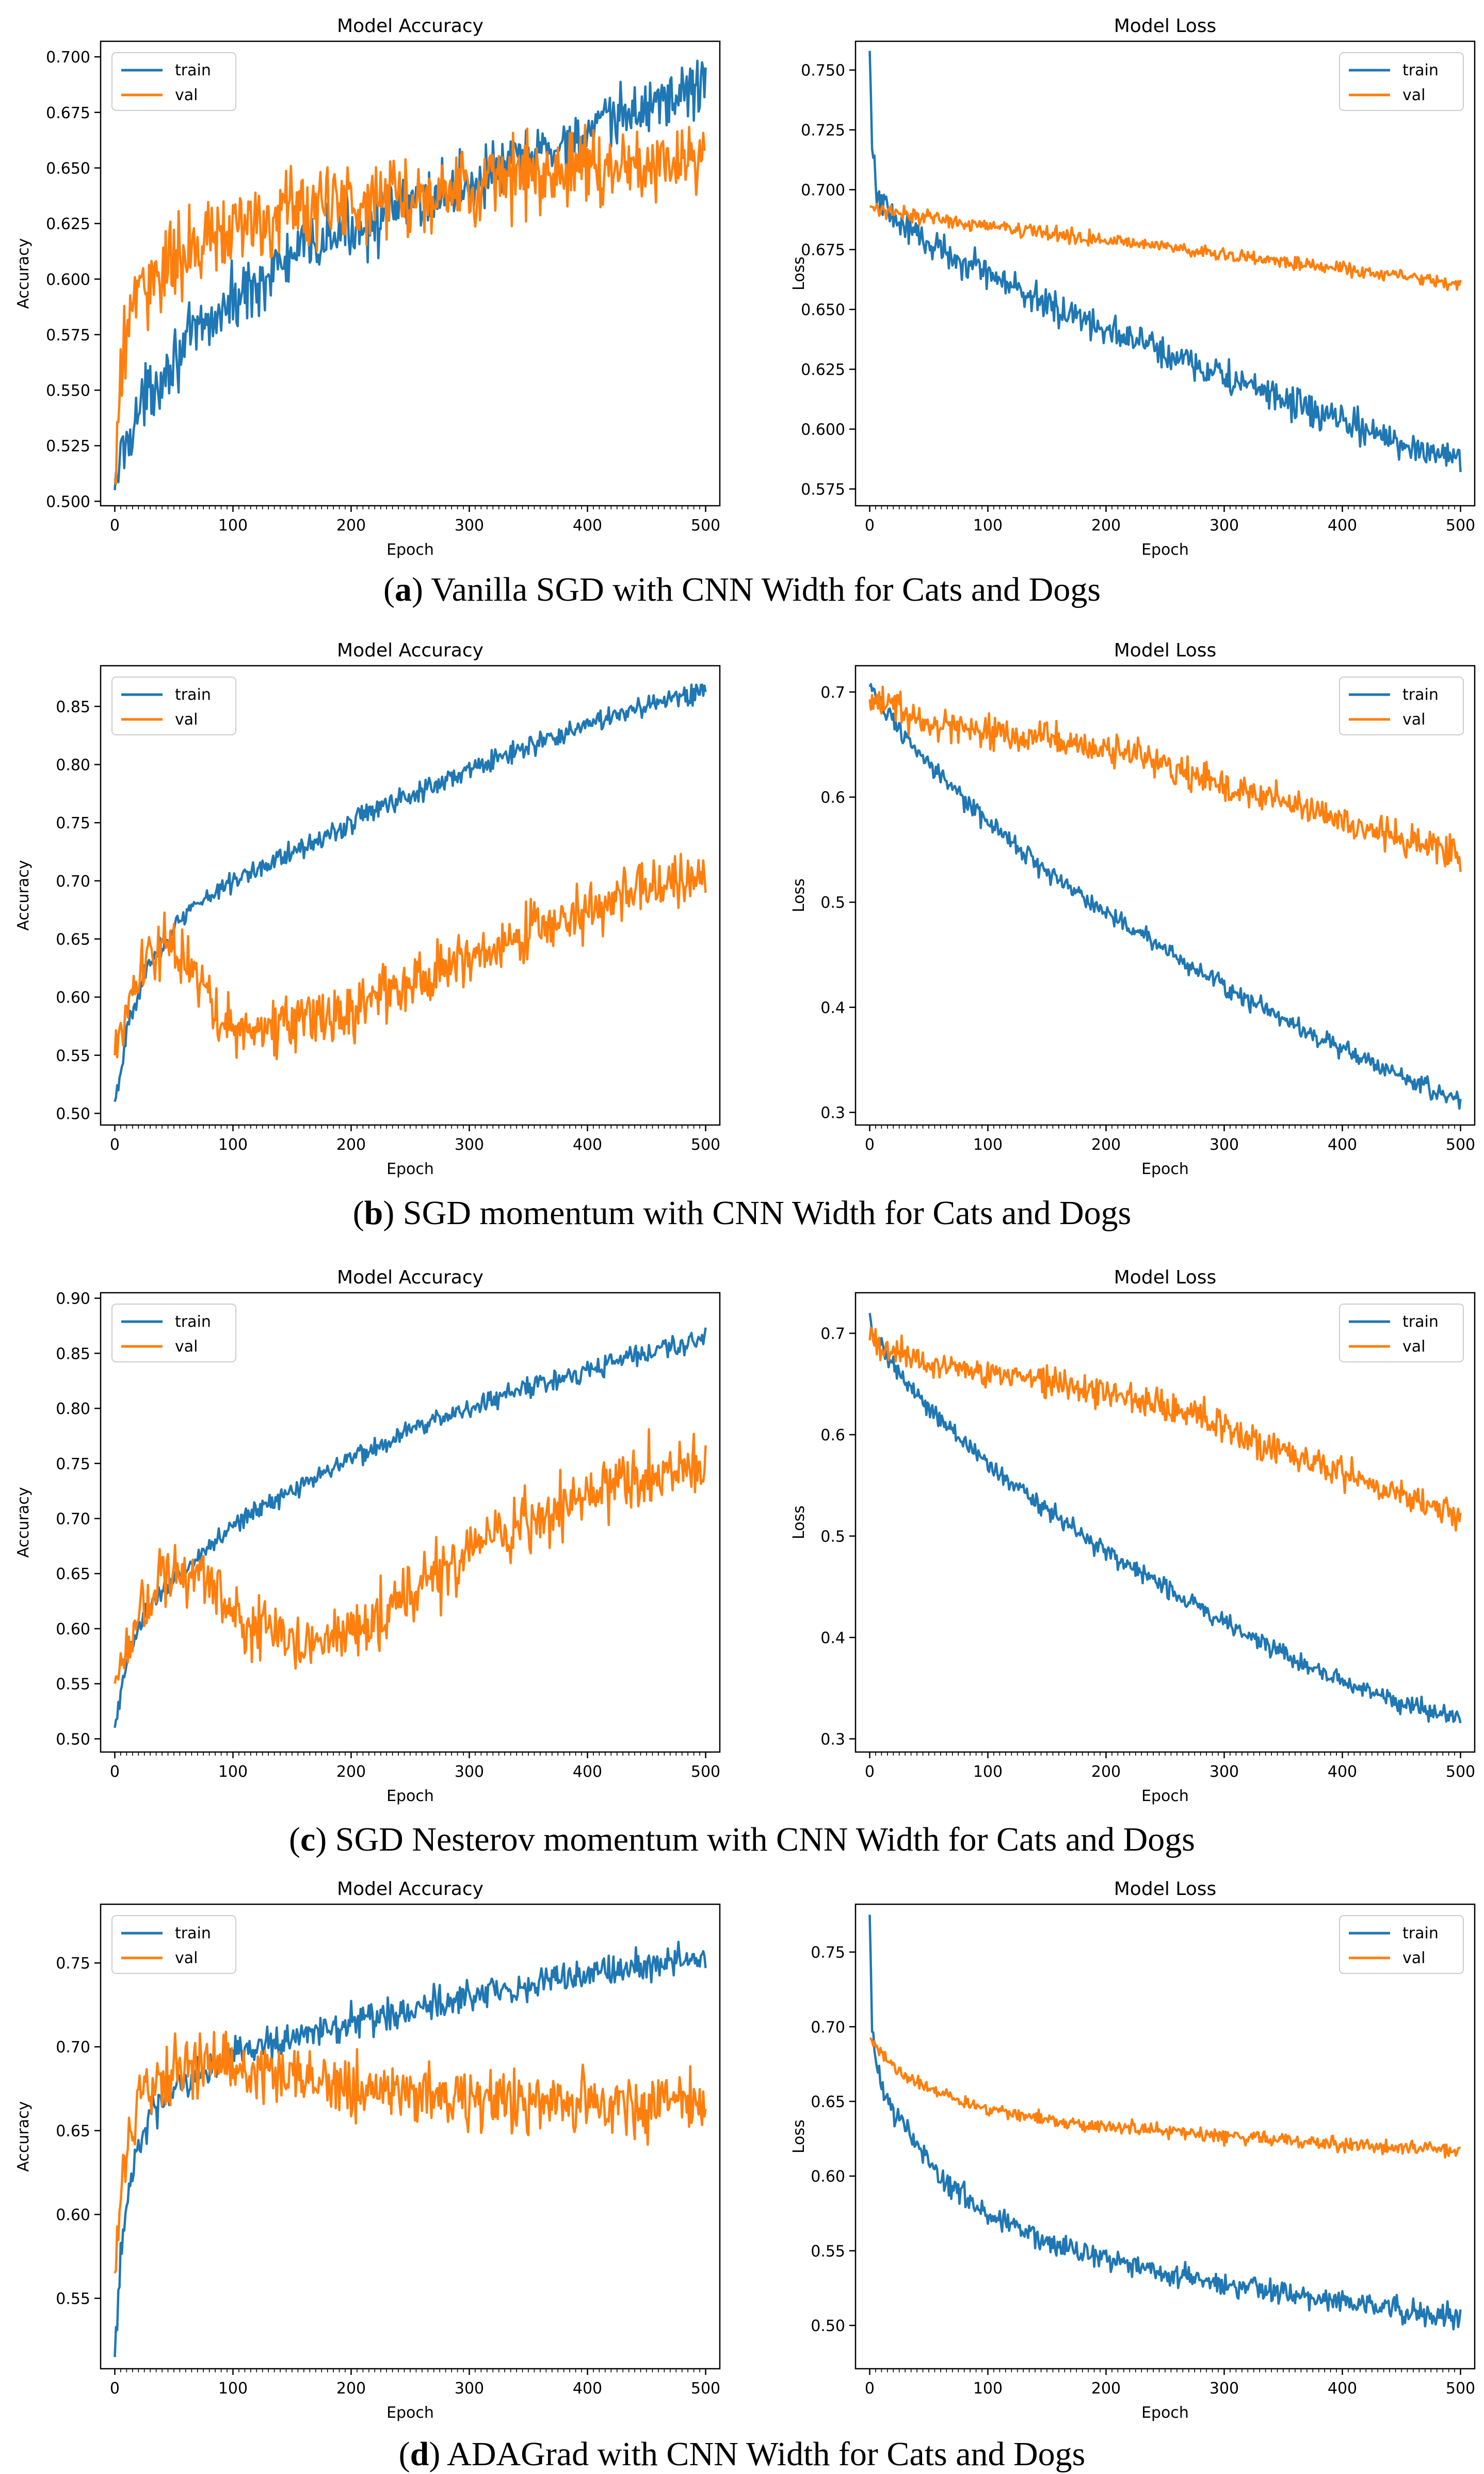 The width and height of the screenshot is (1484, 2474). I want to click on y-tick-label: 0.600, so click(68, 280).